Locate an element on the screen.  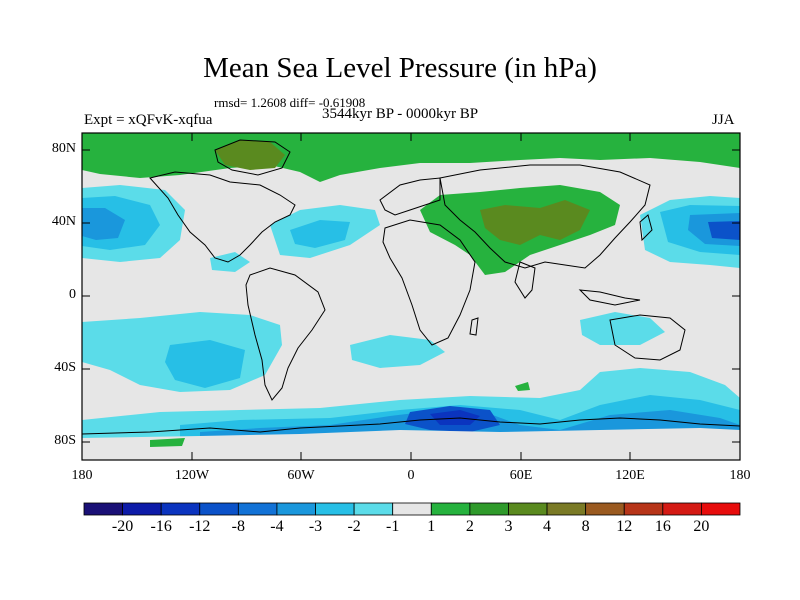
colorbar-label: -4 is located at coordinates (277, 526).